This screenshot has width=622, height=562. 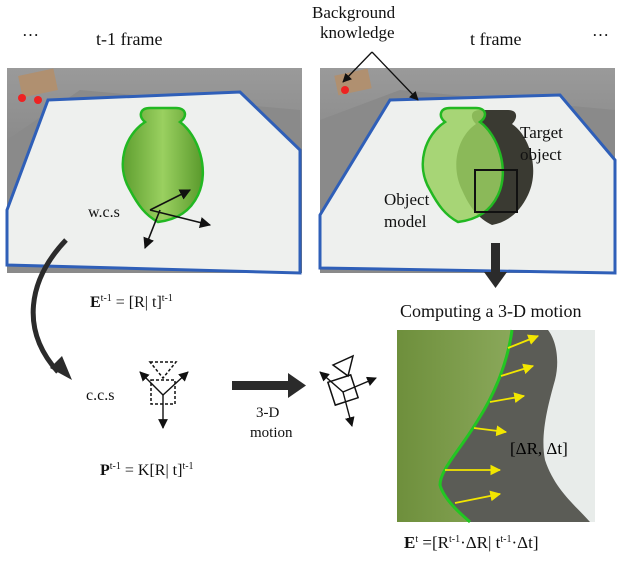 I want to click on camera-prev, so click(x=164, y=395).